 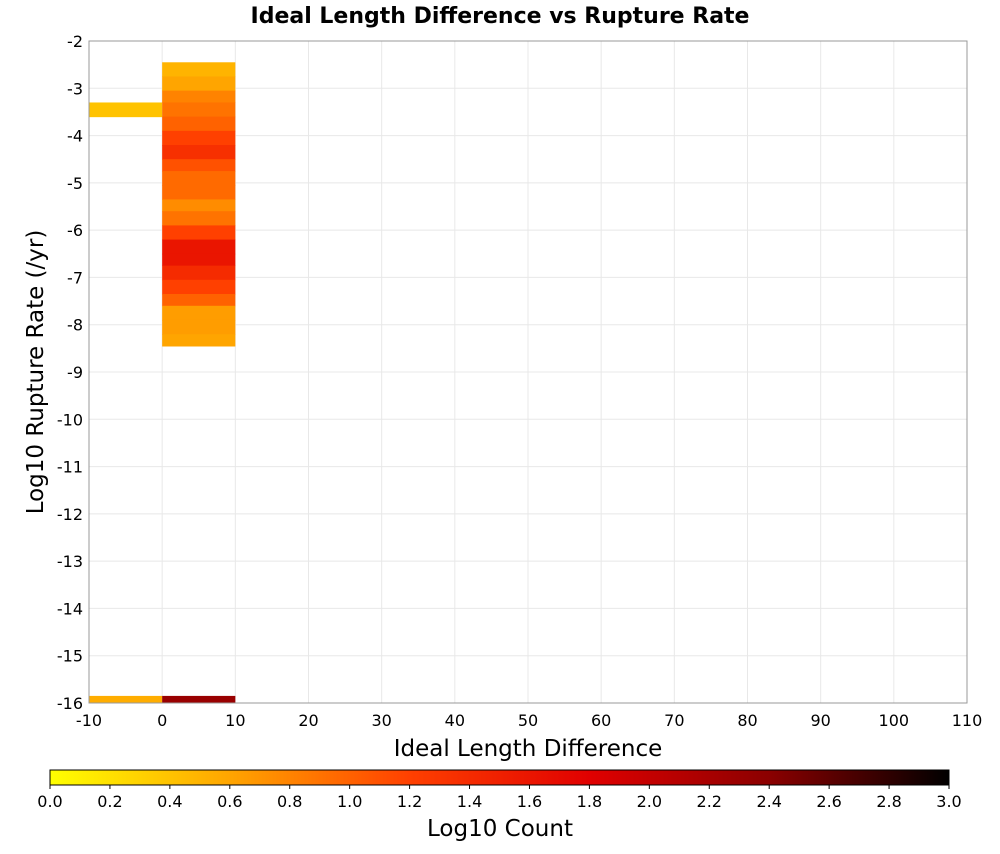 I want to click on x-tick-label: 60, so click(x=601, y=720).